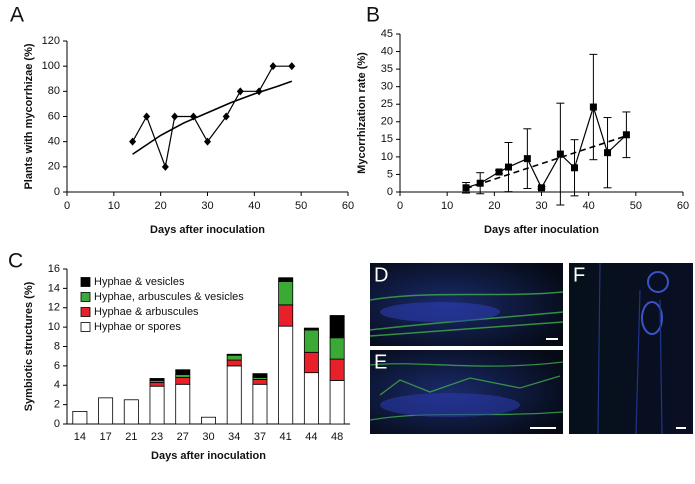 This screenshot has width=695, height=484. What do you see at coordinates (311, 437) in the screenshot?
I see `x-tick-label: 44` at bounding box center [311, 437].